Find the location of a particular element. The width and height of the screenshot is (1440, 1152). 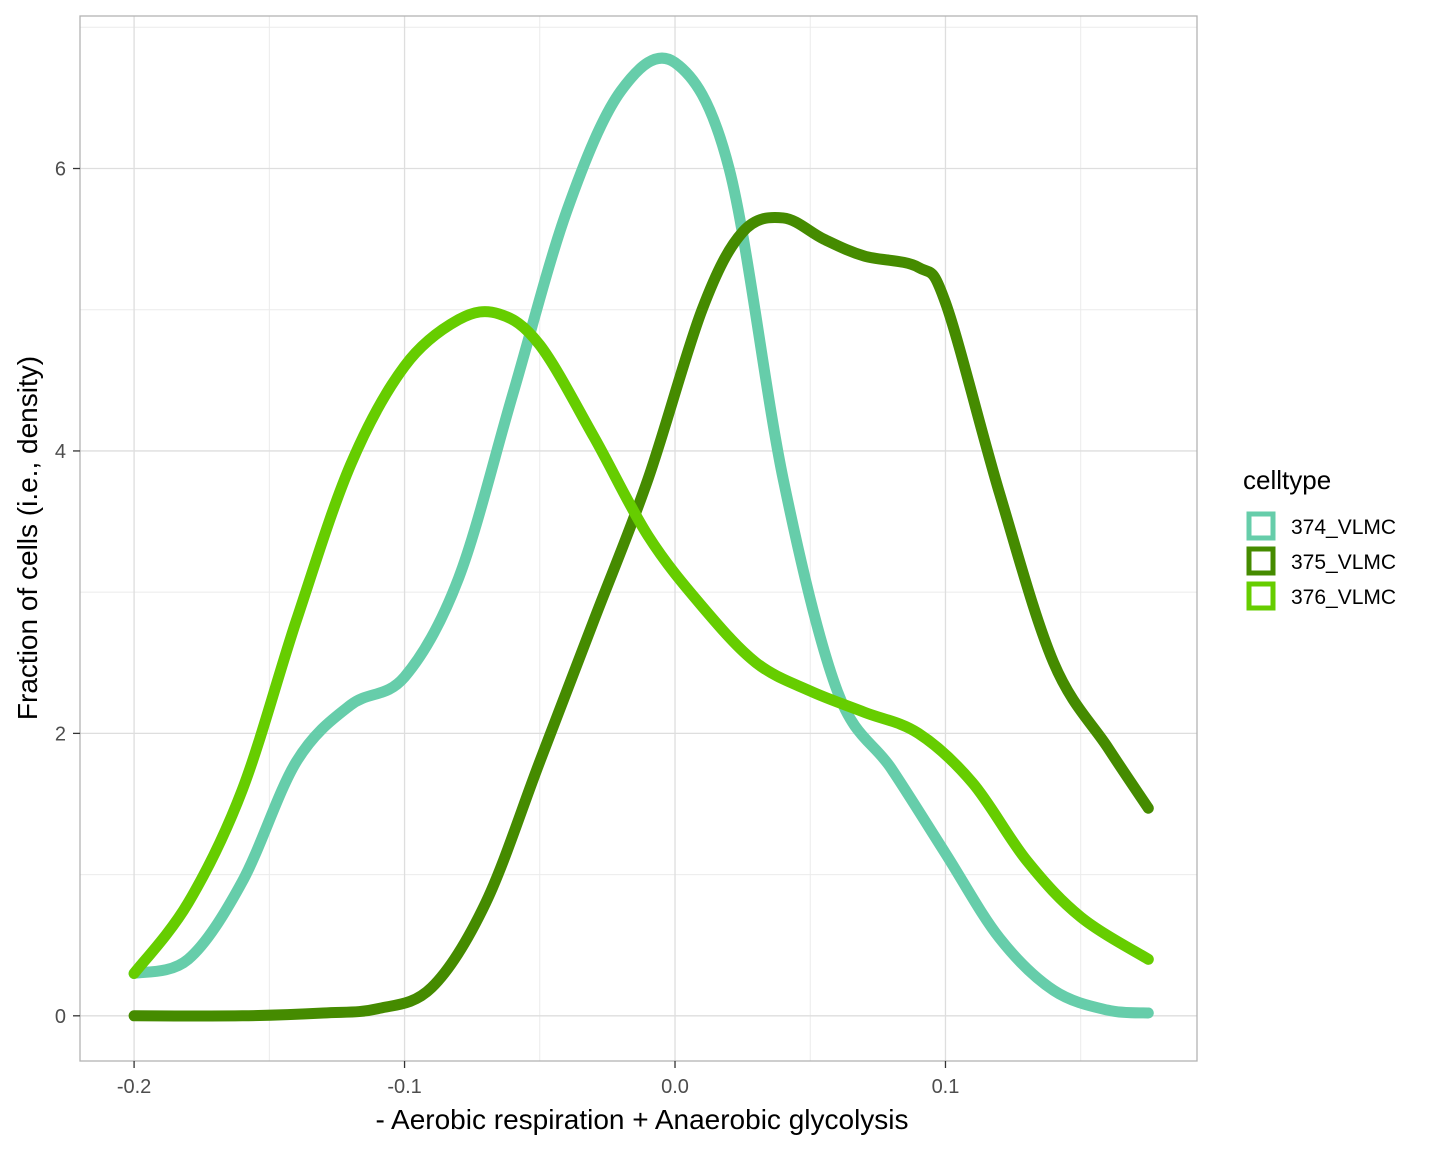

legend: celltype 374_VLMC 375_VLMC 376_VLMC is located at coordinates (1319, 538).